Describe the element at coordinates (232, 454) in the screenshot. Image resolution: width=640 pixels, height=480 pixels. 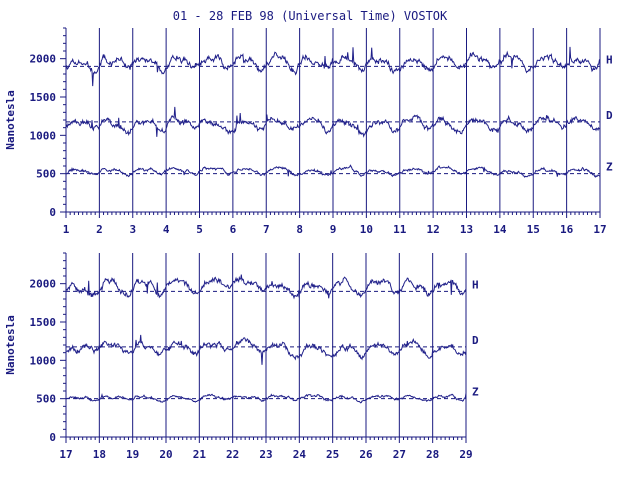
I see `x-tick-label: 22` at that location.